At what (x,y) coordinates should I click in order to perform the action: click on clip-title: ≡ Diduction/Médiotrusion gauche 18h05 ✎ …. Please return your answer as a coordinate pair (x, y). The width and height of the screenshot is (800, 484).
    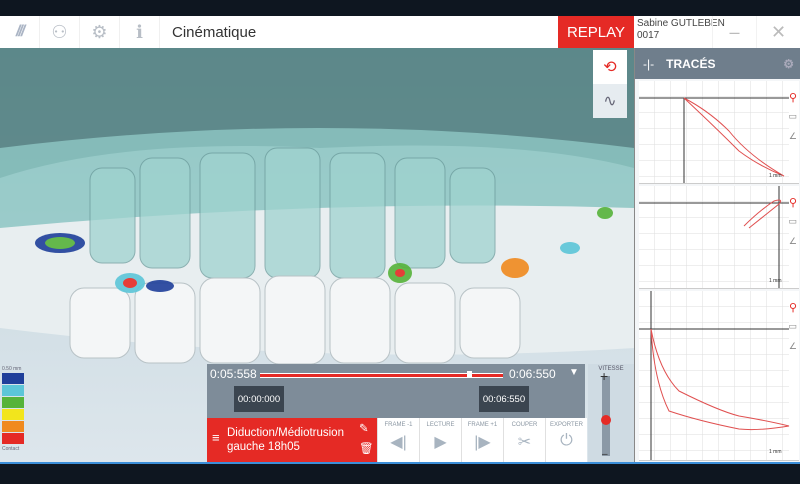
    Looking at the image, I should click on (292, 440).